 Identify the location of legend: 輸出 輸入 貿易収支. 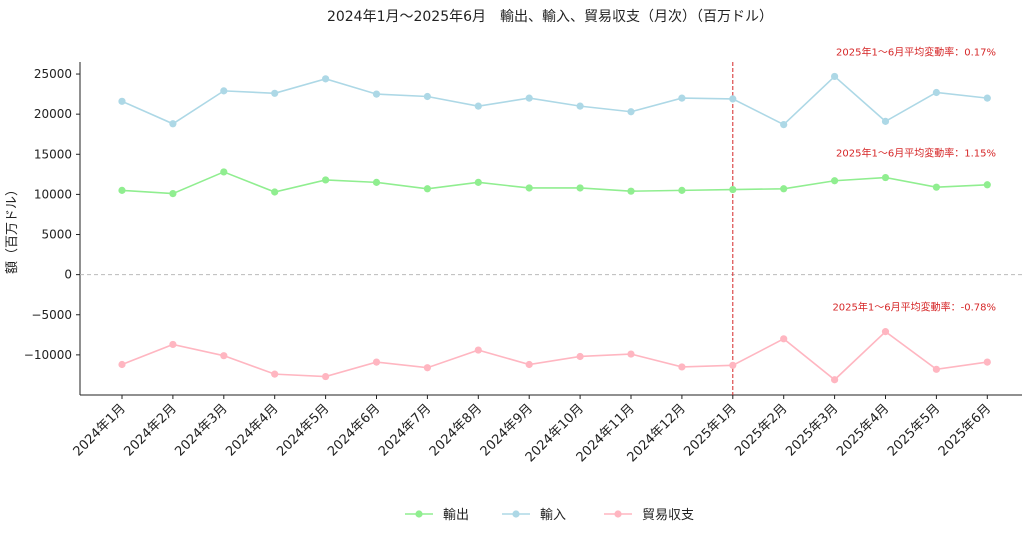
(549, 515).